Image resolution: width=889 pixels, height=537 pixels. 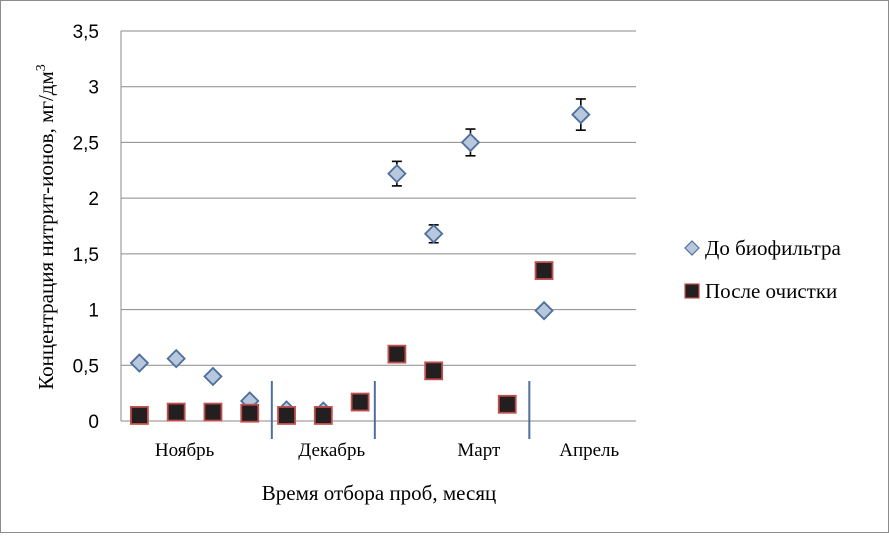 What do you see at coordinates (763, 269) in the screenshot?
I see `legend: До биофильтра После очистки` at bounding box center [763, 269].